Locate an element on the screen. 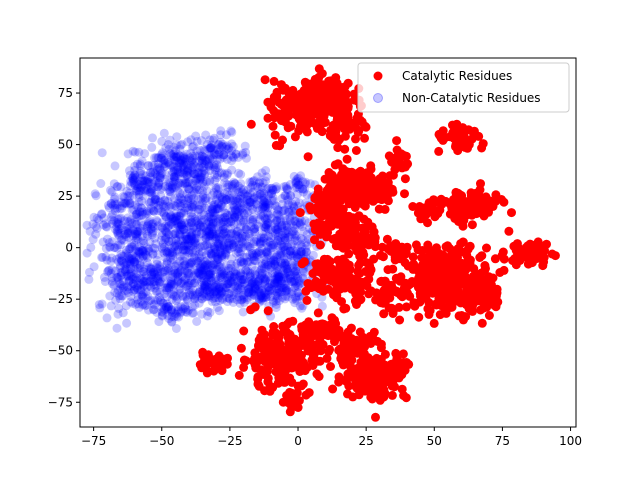  y-tick-label: −25 is located at coordinates (60, 299).